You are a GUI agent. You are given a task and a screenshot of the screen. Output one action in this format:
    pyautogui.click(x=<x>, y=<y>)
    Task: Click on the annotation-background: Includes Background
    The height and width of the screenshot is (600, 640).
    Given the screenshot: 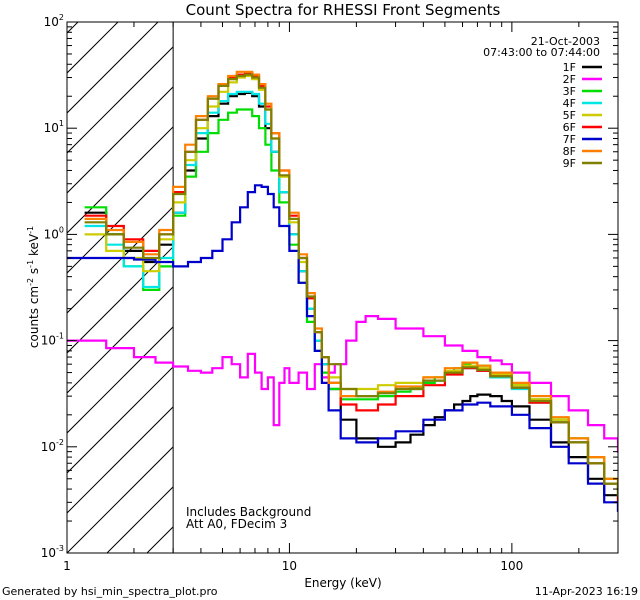 What is the action you would take?
    pyautogui.click(x=248, y=512)
    